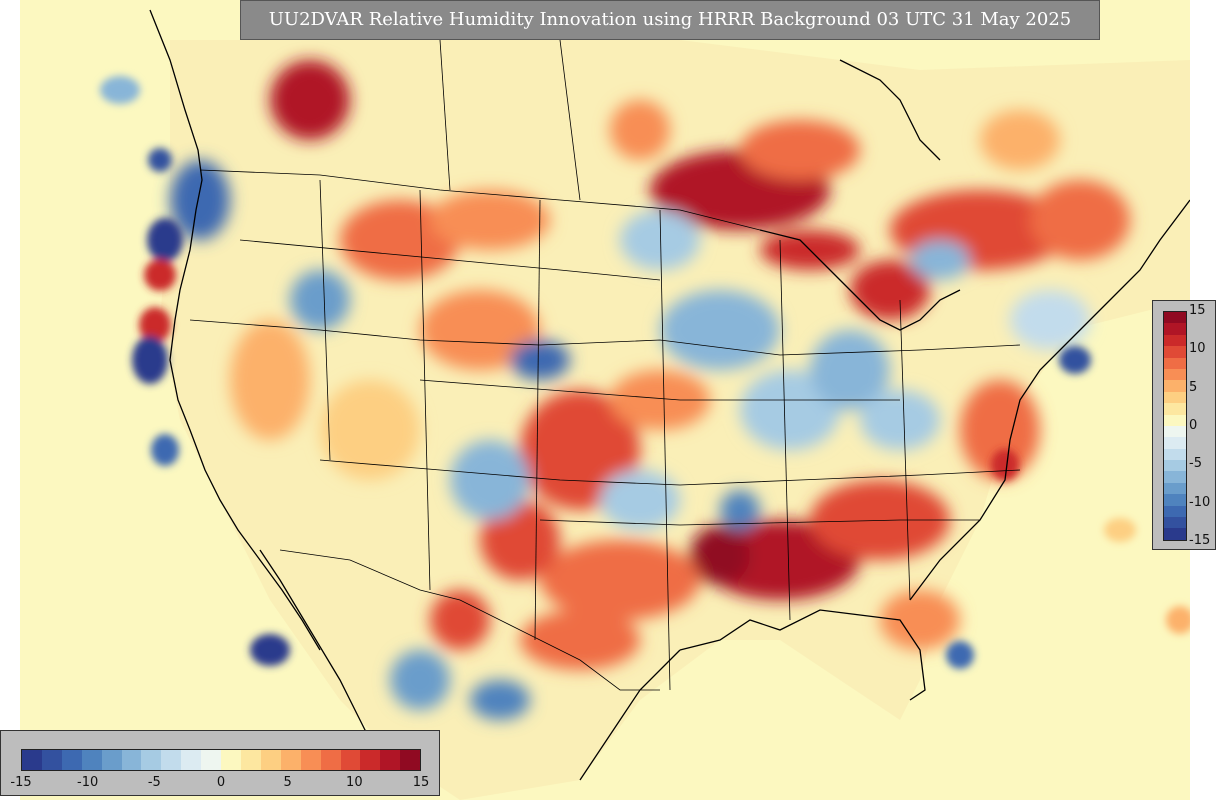 The image size is (1216, 800). I want to click on vertical-colorbar-strip, so click(1175, 426).